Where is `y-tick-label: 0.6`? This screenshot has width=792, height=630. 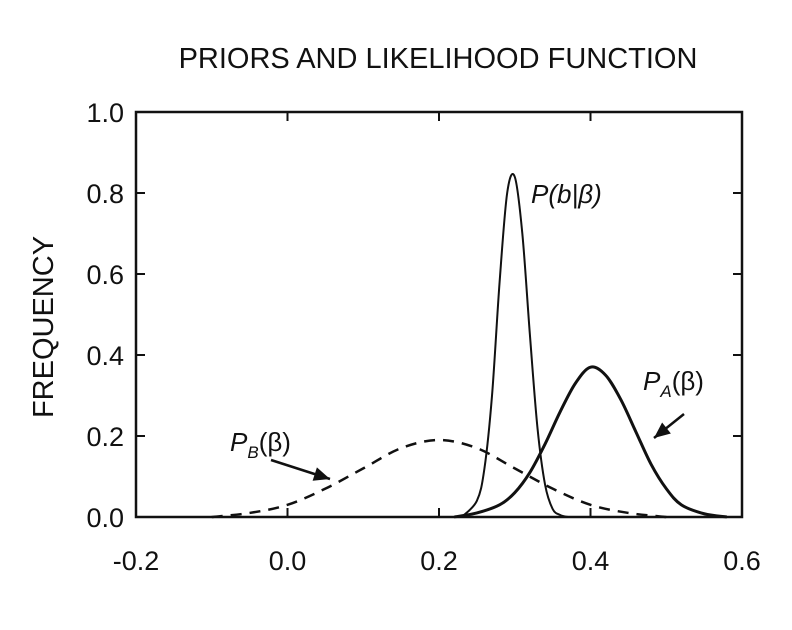
y-tick-label: 0.6 is located at coordinates (105, 275).